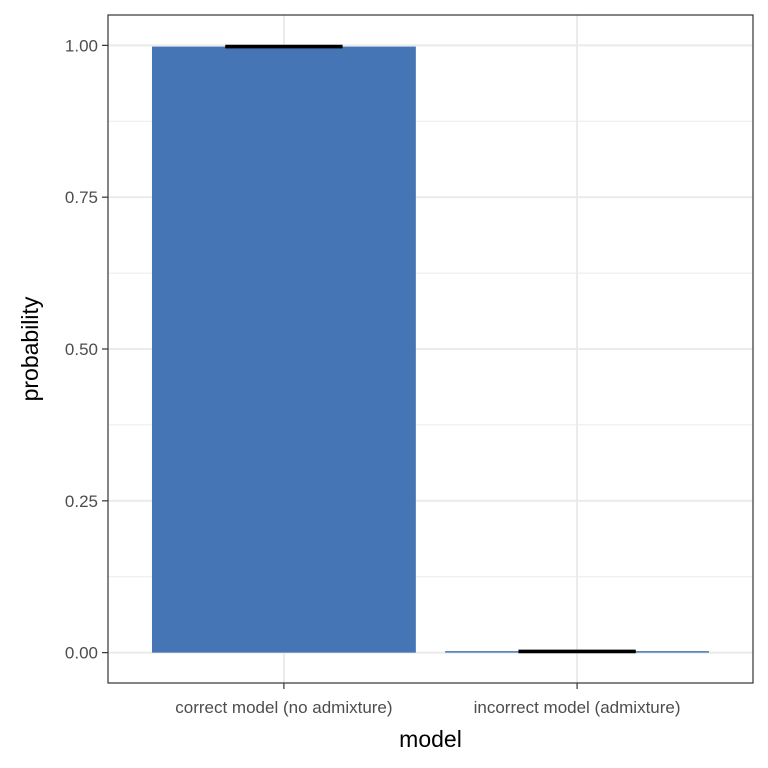  I want to click on y-tick-label: 0.00, so click(81, 653).